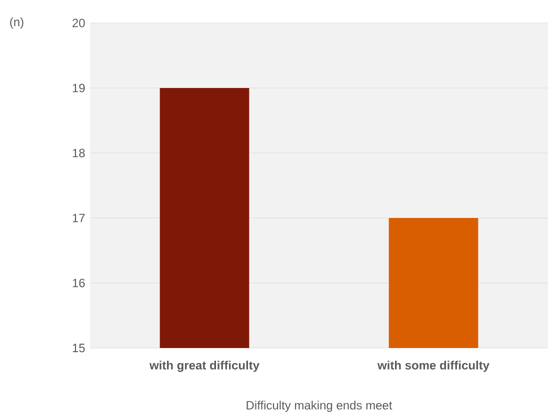 The image size is (550, 419). What do you see at coordinates (204, 366) in the screenshot?
I see `x-tick-label: with great difficulty` at bounding box center [204, 366].